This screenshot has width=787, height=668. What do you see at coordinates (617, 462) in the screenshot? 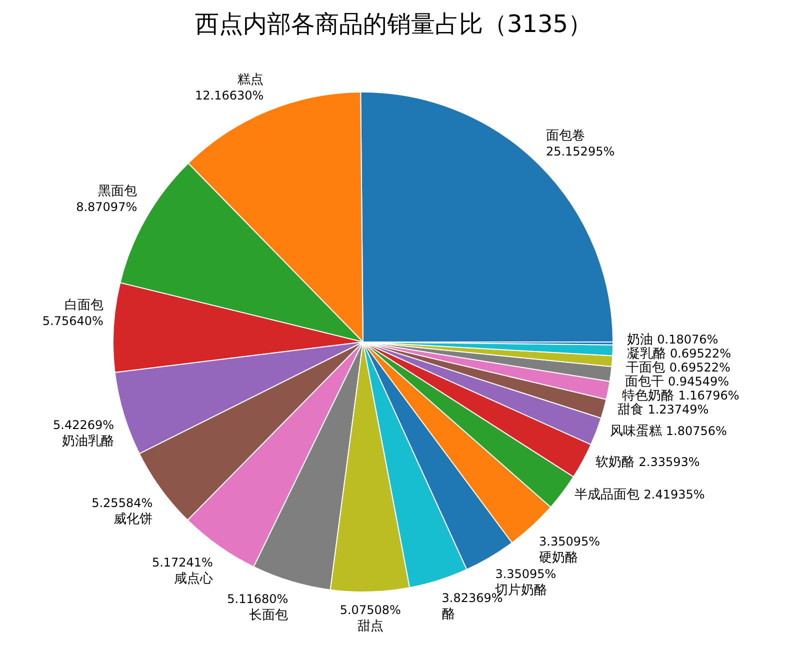
I see `slice-label: 软奶酪` at bounding box center [617, 462].